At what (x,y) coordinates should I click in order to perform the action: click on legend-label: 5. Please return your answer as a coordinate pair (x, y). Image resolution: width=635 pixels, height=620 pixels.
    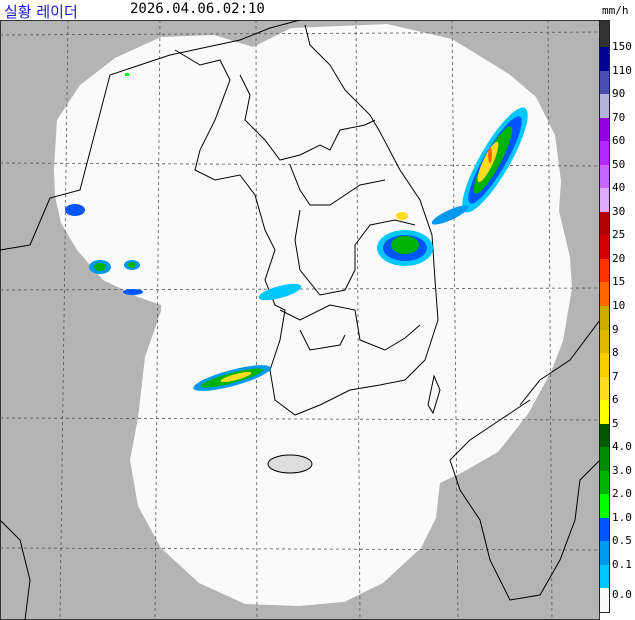
    Looking at the image, I should click on (615, 423).